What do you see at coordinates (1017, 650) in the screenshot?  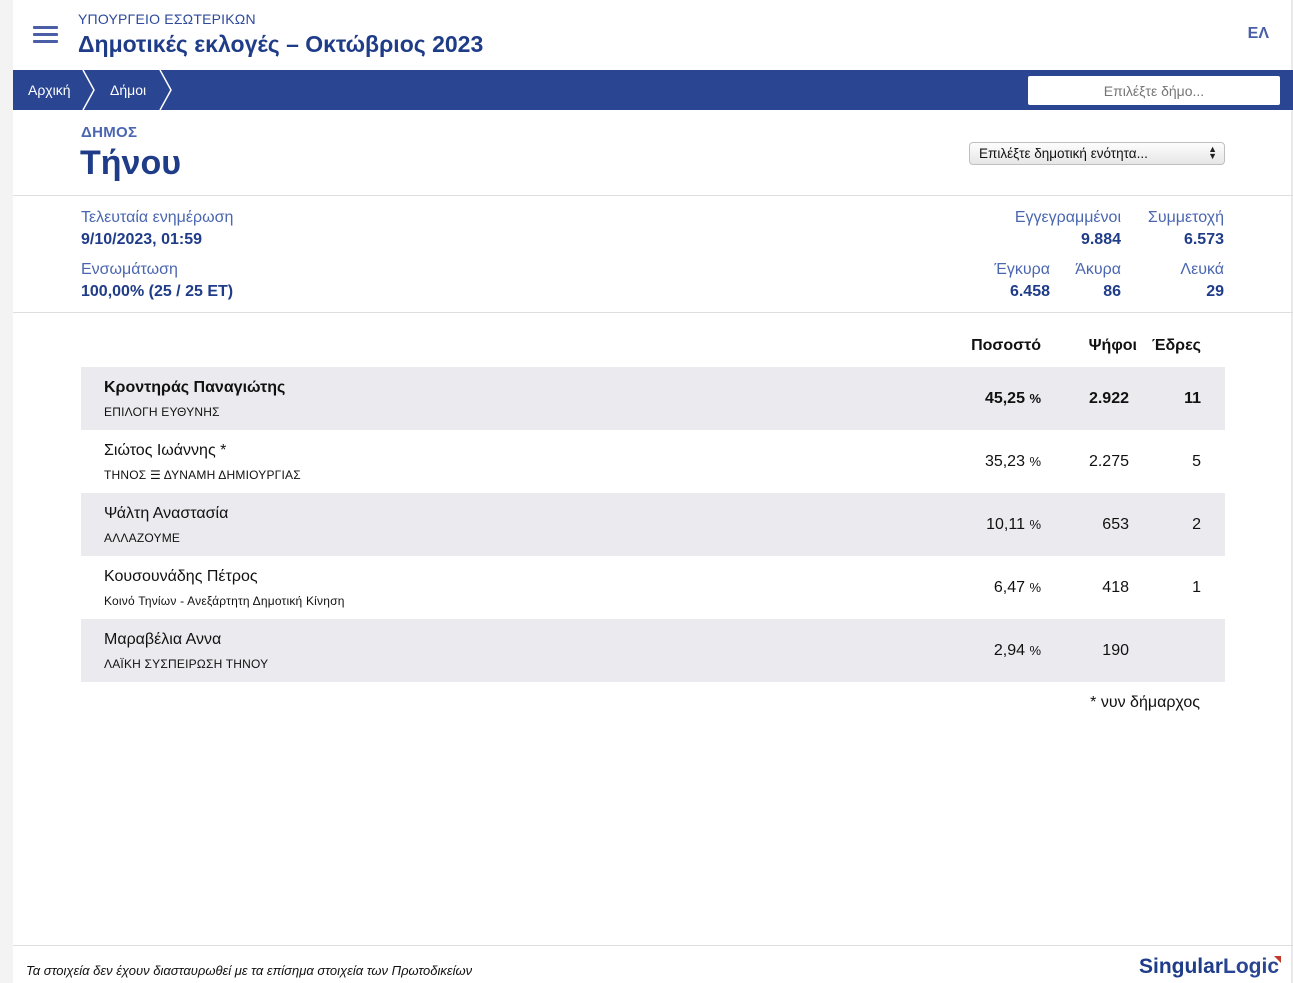 I see `candidate-percentage: 2,94 %` at bounding box center [1017, 650].